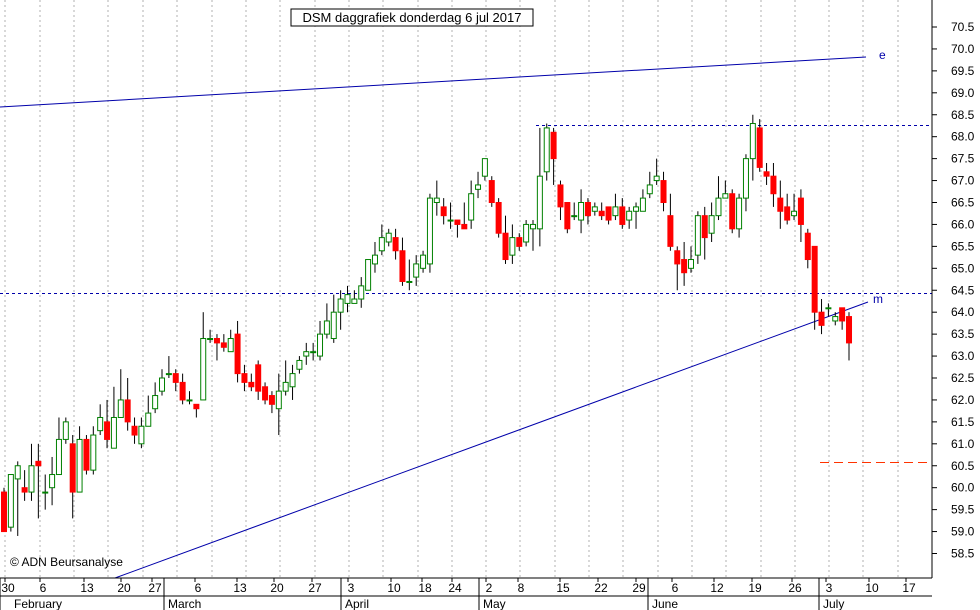  I want to click on y-tick-label: 69.0, so click(963, 93).